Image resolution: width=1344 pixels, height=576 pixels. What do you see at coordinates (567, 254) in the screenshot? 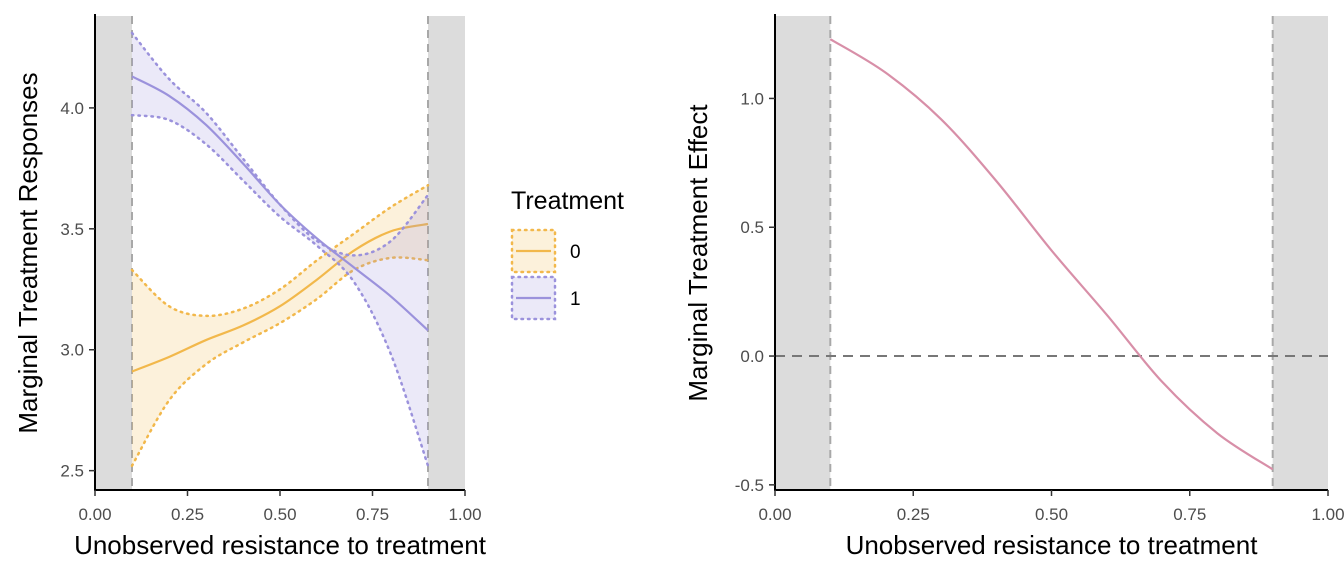
I see `treatment-legend: Treatment 0 1` at bounding box center [567, 254].